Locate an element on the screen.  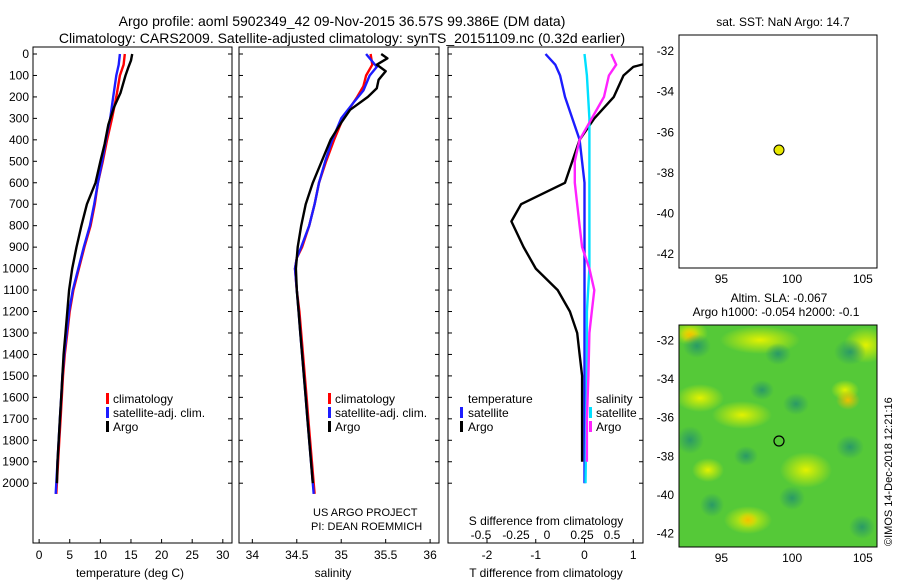
depth-tick-label: 1500 is located at coordinates (15, 376).